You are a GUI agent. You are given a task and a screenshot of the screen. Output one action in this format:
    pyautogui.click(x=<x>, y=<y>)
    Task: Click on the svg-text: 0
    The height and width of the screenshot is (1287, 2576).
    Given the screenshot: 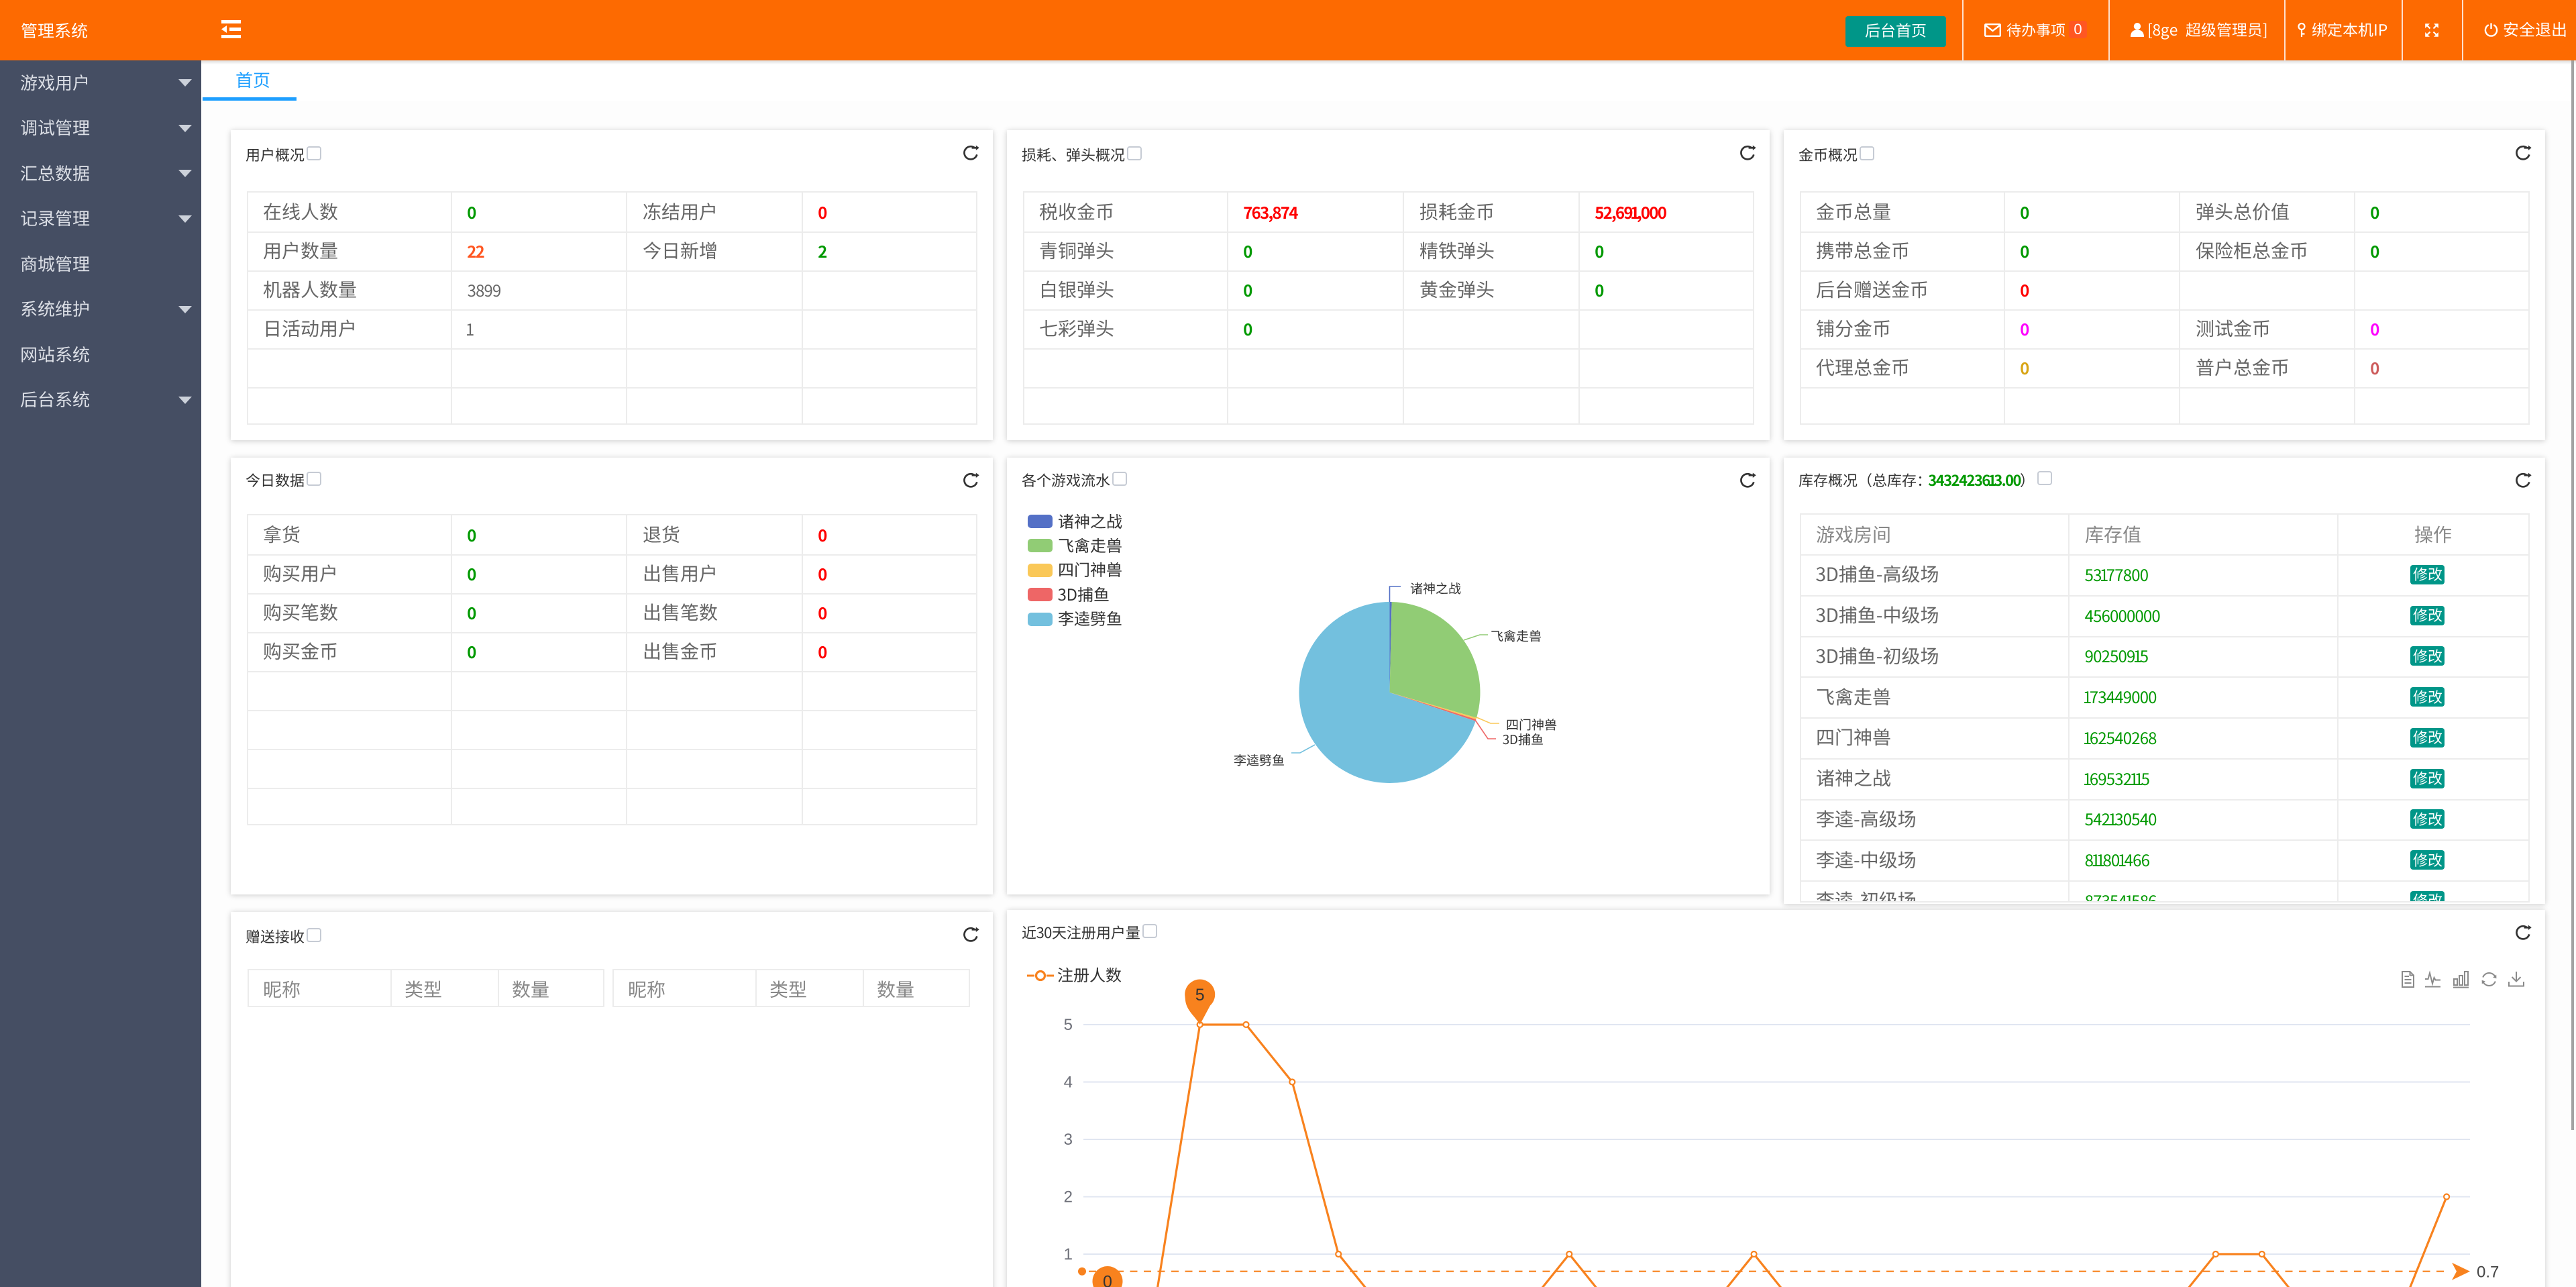 What is the action you would take?
    pyautogui.click(x=1107, y=1280)
    